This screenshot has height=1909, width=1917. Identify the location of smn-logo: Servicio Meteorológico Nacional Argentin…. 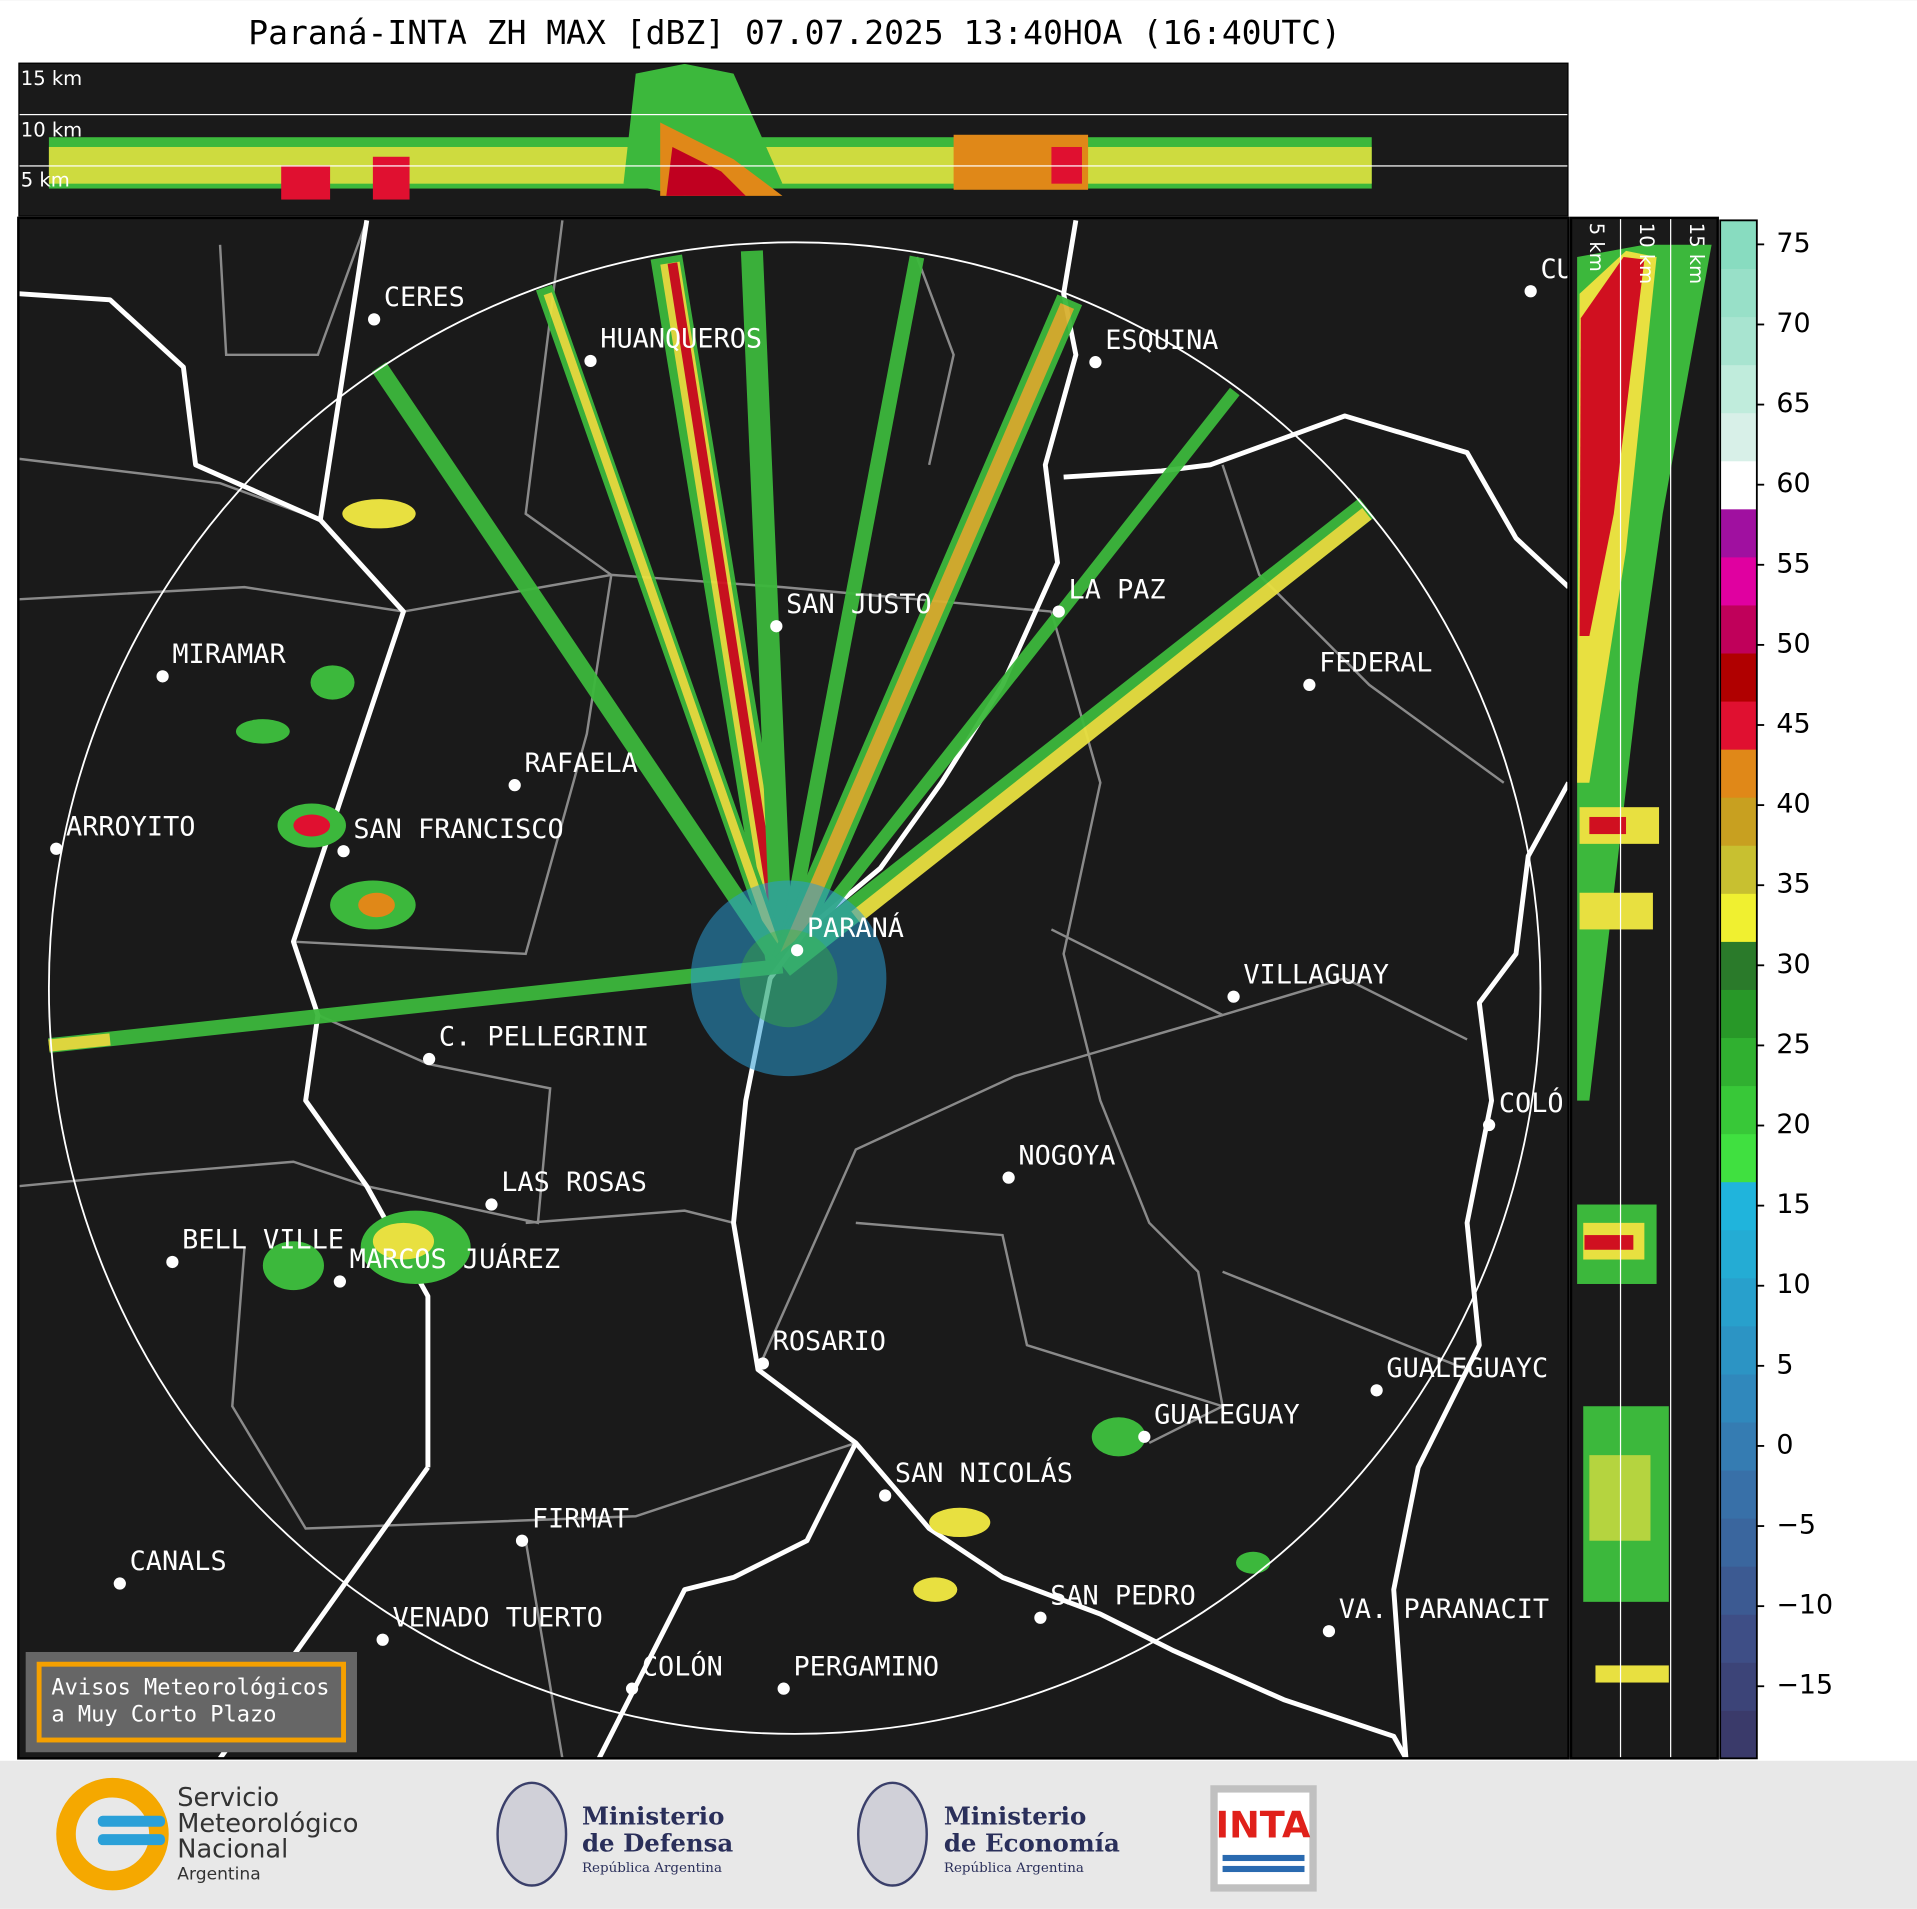
(207, 1834).